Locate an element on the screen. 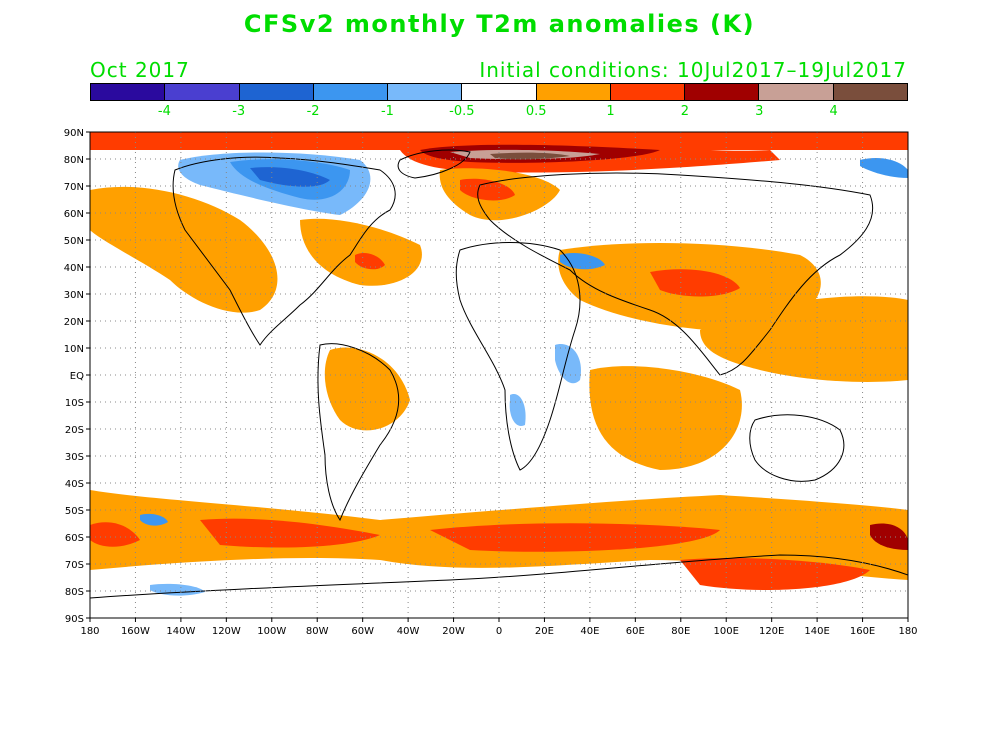 This screenshot has height=750, width=999. lat-label: 70S is located at coordinates (74, 565).